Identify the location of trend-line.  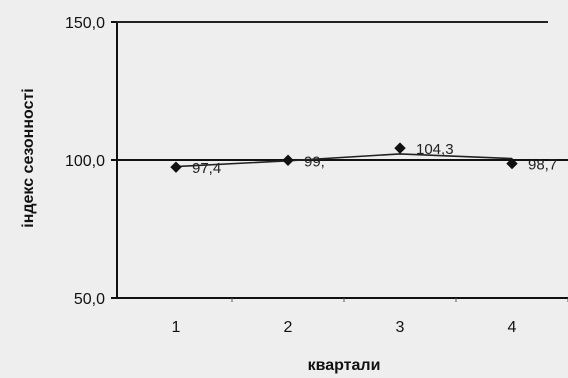
(344, 160).